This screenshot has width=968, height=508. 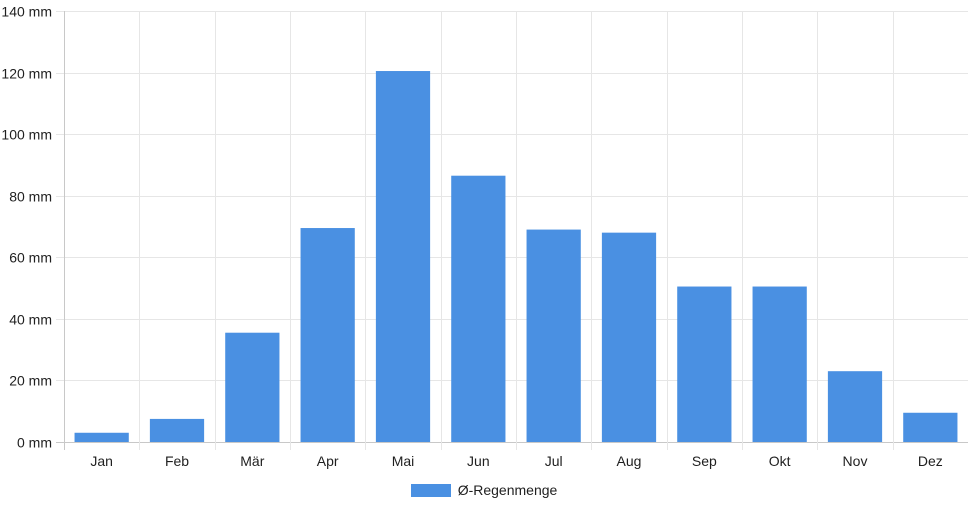 What do you see at coordinates (177, 430) in the screenshot?
I see `bar-Feb` at bounding box center [177, 430].